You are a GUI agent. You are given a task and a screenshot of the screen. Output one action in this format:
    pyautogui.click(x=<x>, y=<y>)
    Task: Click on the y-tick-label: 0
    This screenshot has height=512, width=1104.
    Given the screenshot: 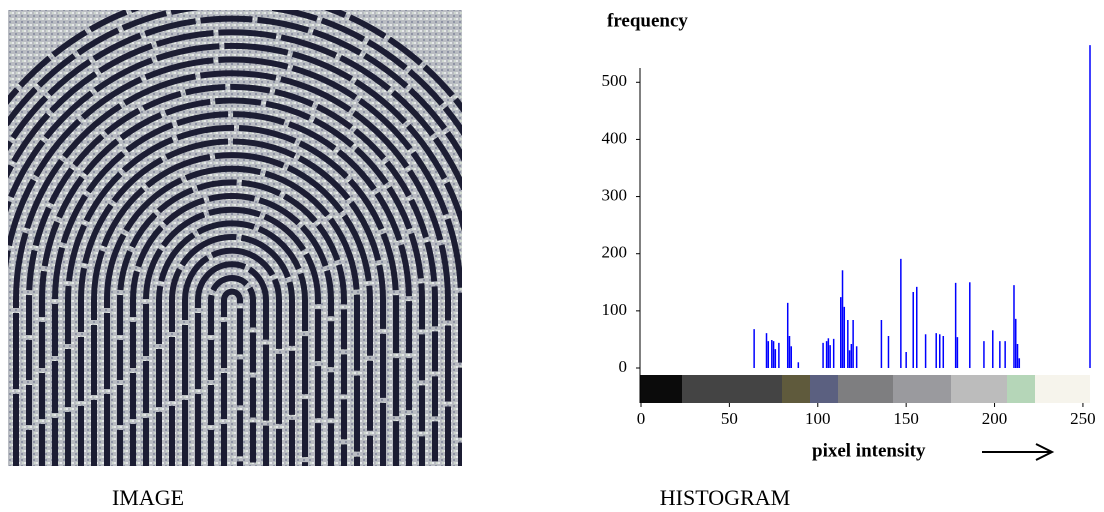 What is the action you would take?
    pyautogui.click(x=623, y=366)
    